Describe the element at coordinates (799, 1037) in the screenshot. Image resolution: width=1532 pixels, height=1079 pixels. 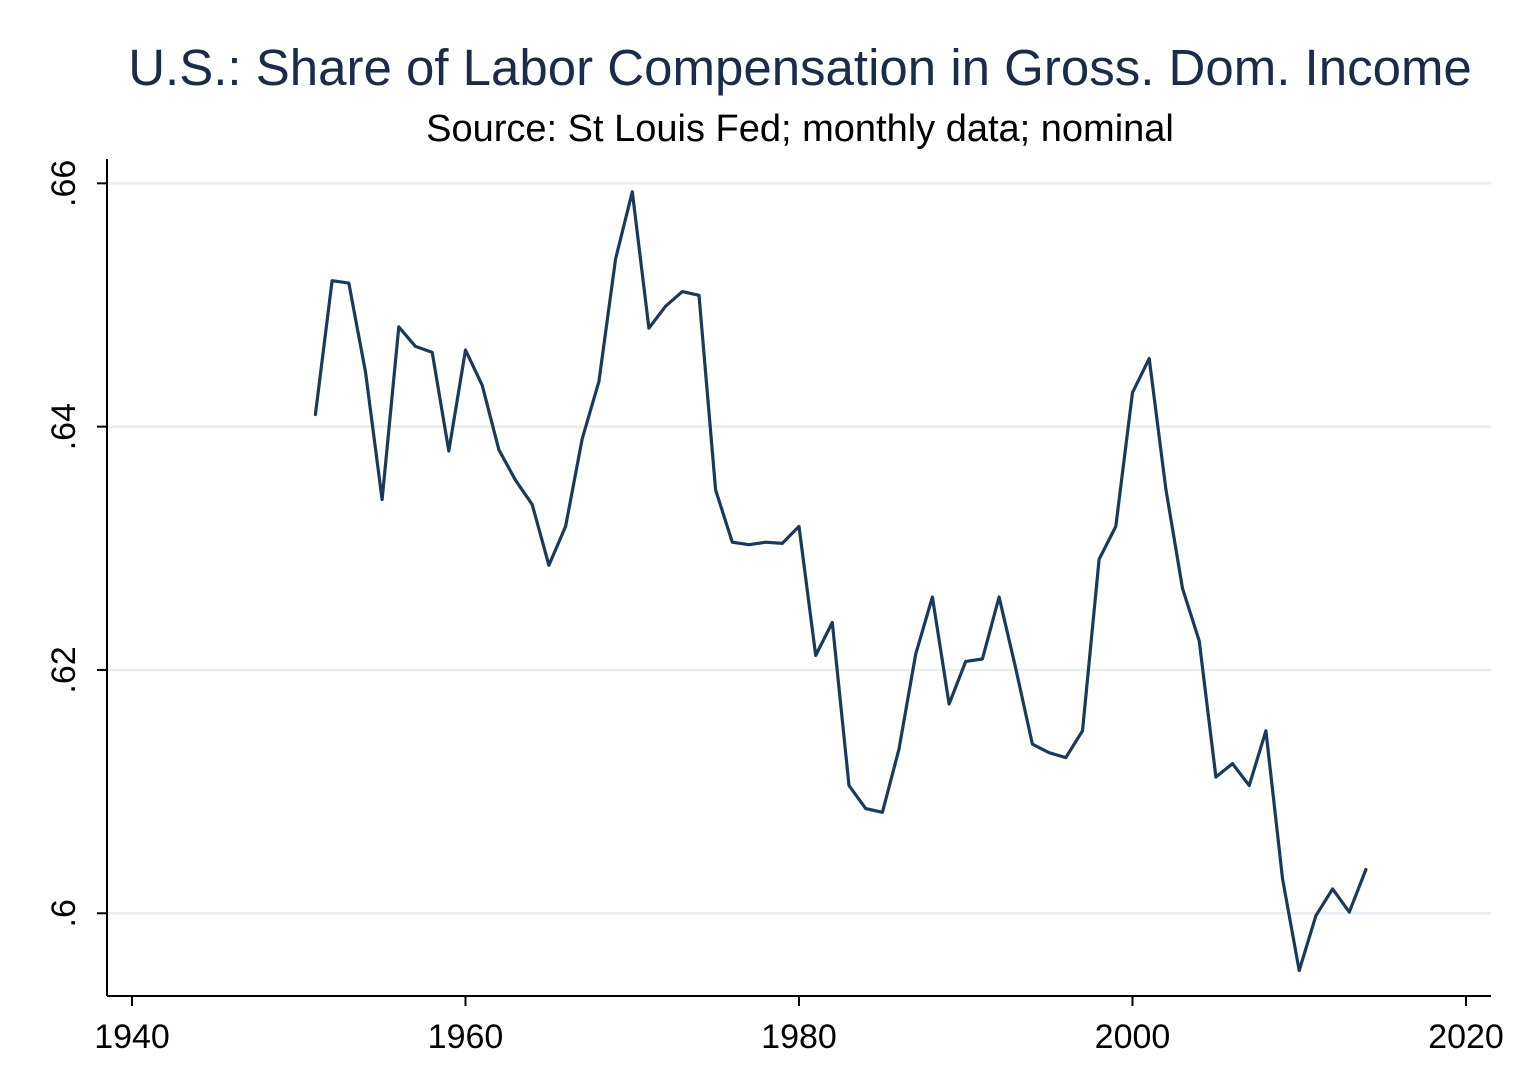
I see `x-tick-label: 1980` at that location.